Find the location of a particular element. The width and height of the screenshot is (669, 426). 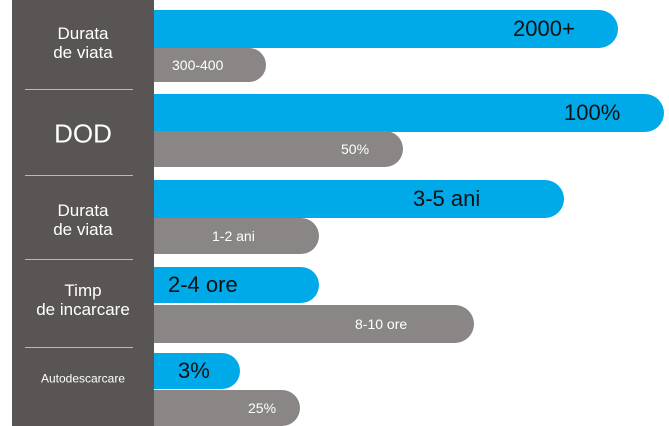

secondary-bar-label-2: 50% is located at coordinates (355, 149).